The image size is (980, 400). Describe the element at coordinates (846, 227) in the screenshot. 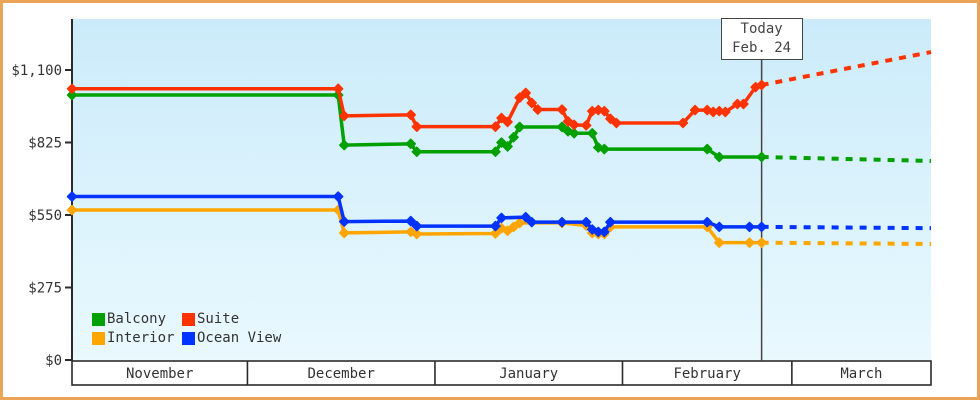

I see `projection-line-ocean-view` at that location.